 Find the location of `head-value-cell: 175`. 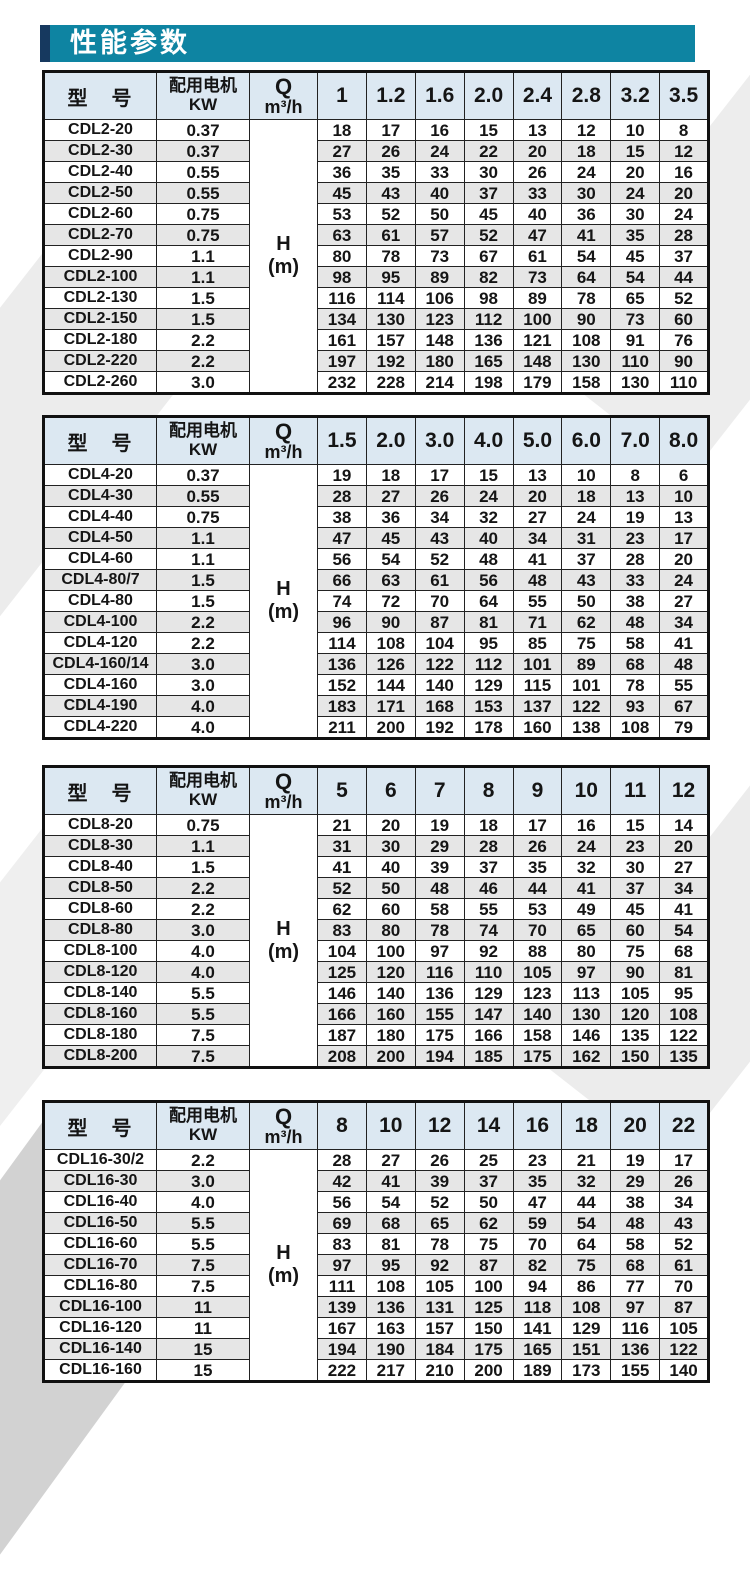

head-value-cell: 175 is located at coordinates (439, 1035).